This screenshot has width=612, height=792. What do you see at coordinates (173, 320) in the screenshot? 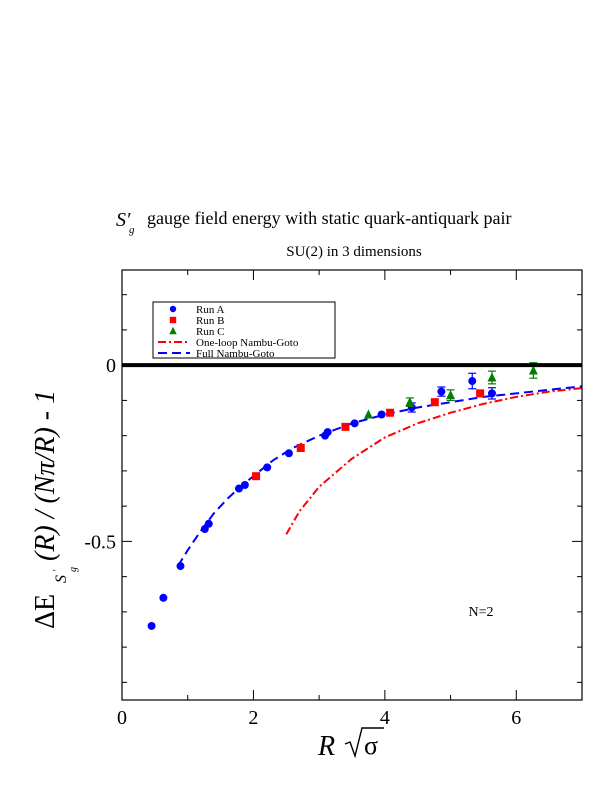
I see `legend-marker-run-b` at bounding box center [173, 320].